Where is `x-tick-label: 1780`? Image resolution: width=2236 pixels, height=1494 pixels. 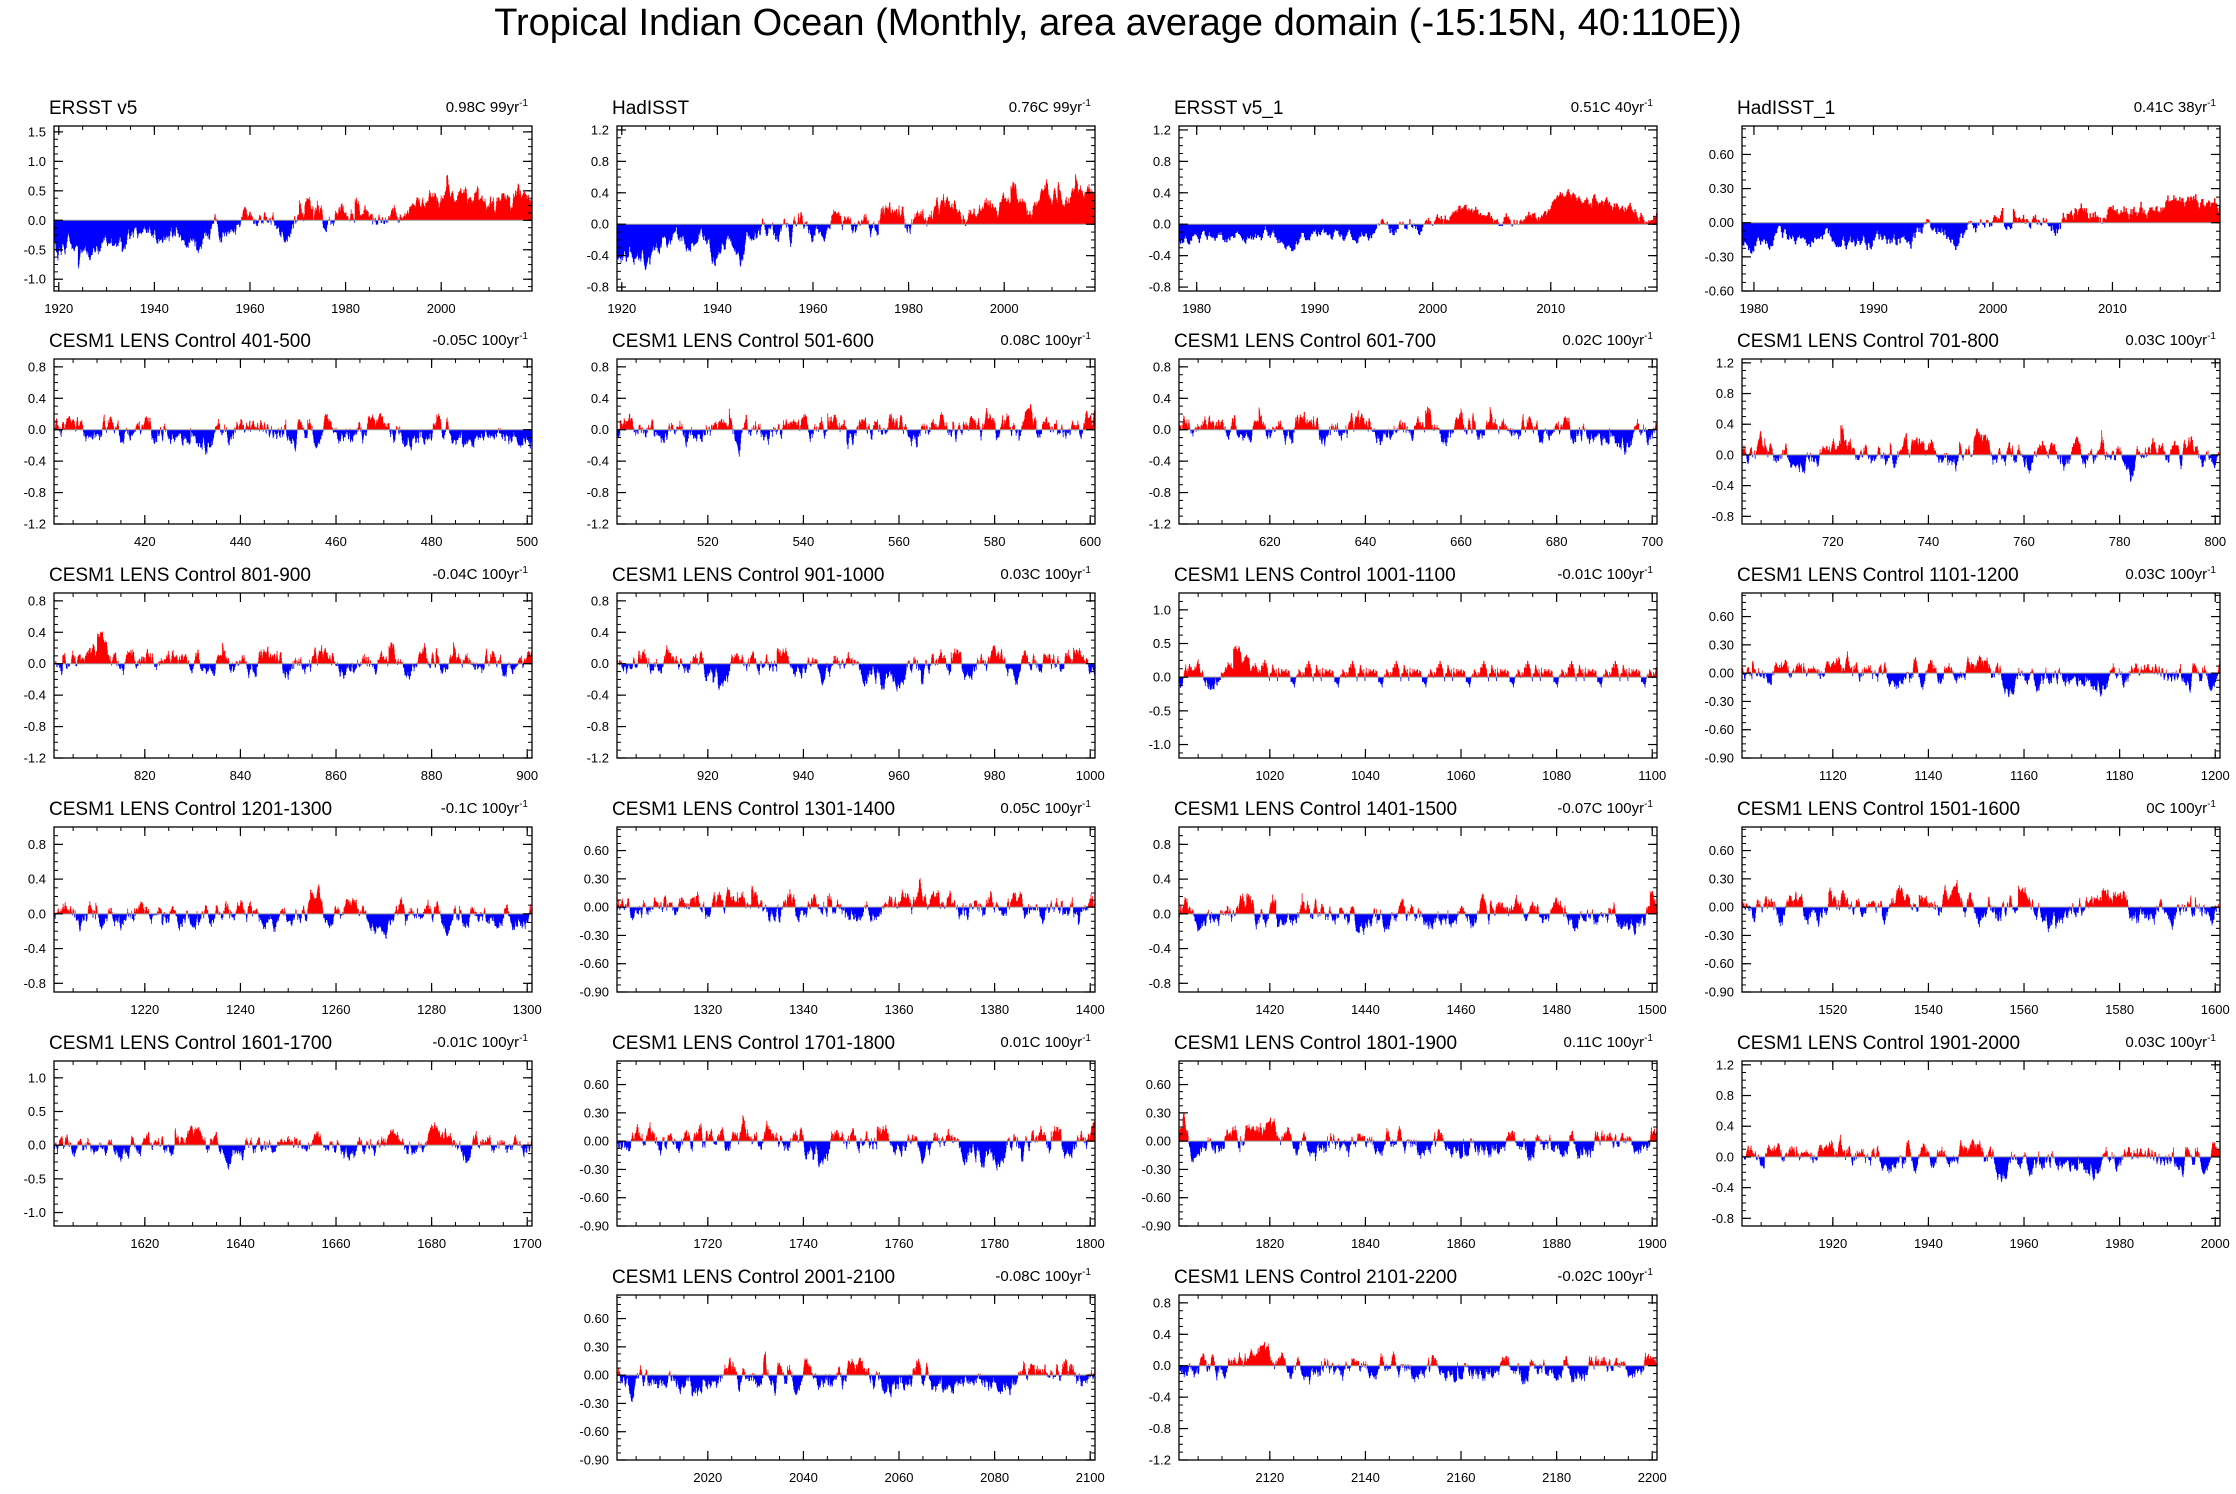 x-tick-label: 1780 is located at coordinates (994, 1243).